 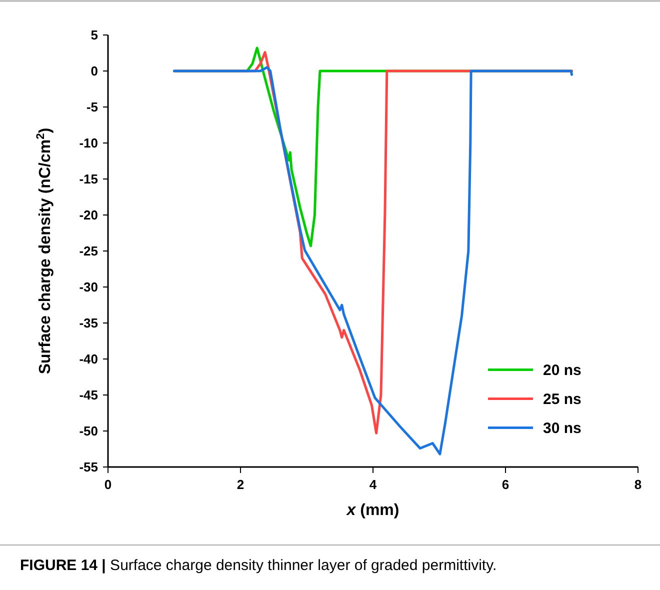 I want to click on y-tick-label: -55, so click(x=88, y=467).